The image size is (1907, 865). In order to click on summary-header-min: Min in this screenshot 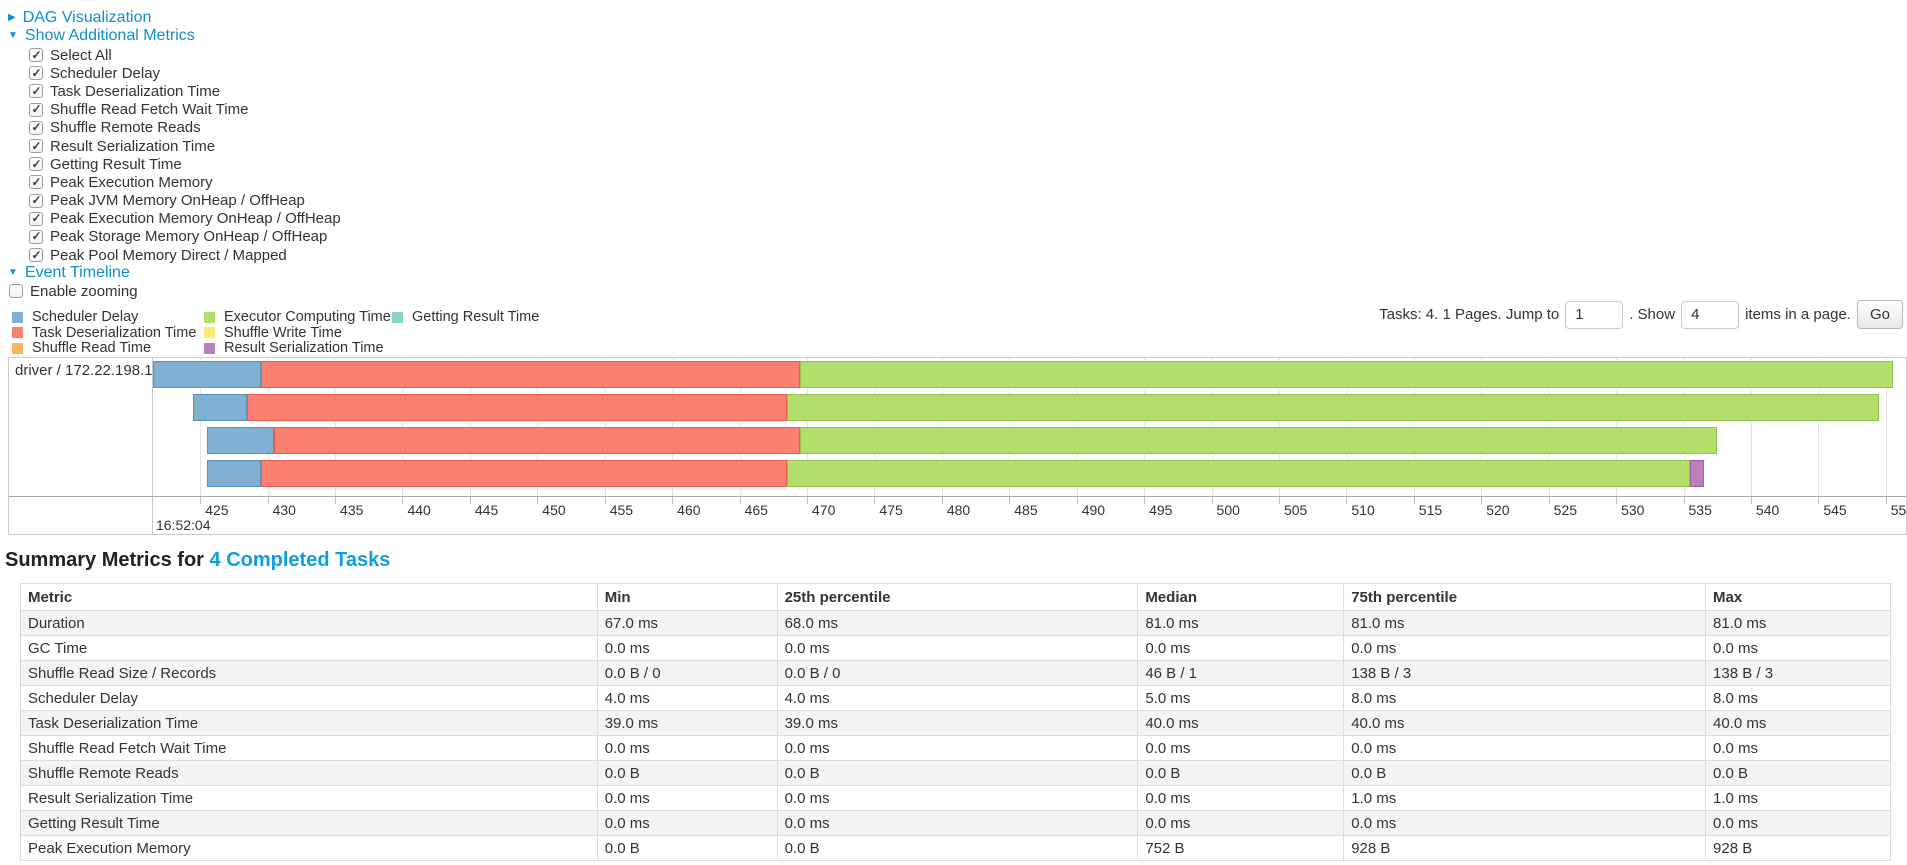, I will do `click(687, 597)`.